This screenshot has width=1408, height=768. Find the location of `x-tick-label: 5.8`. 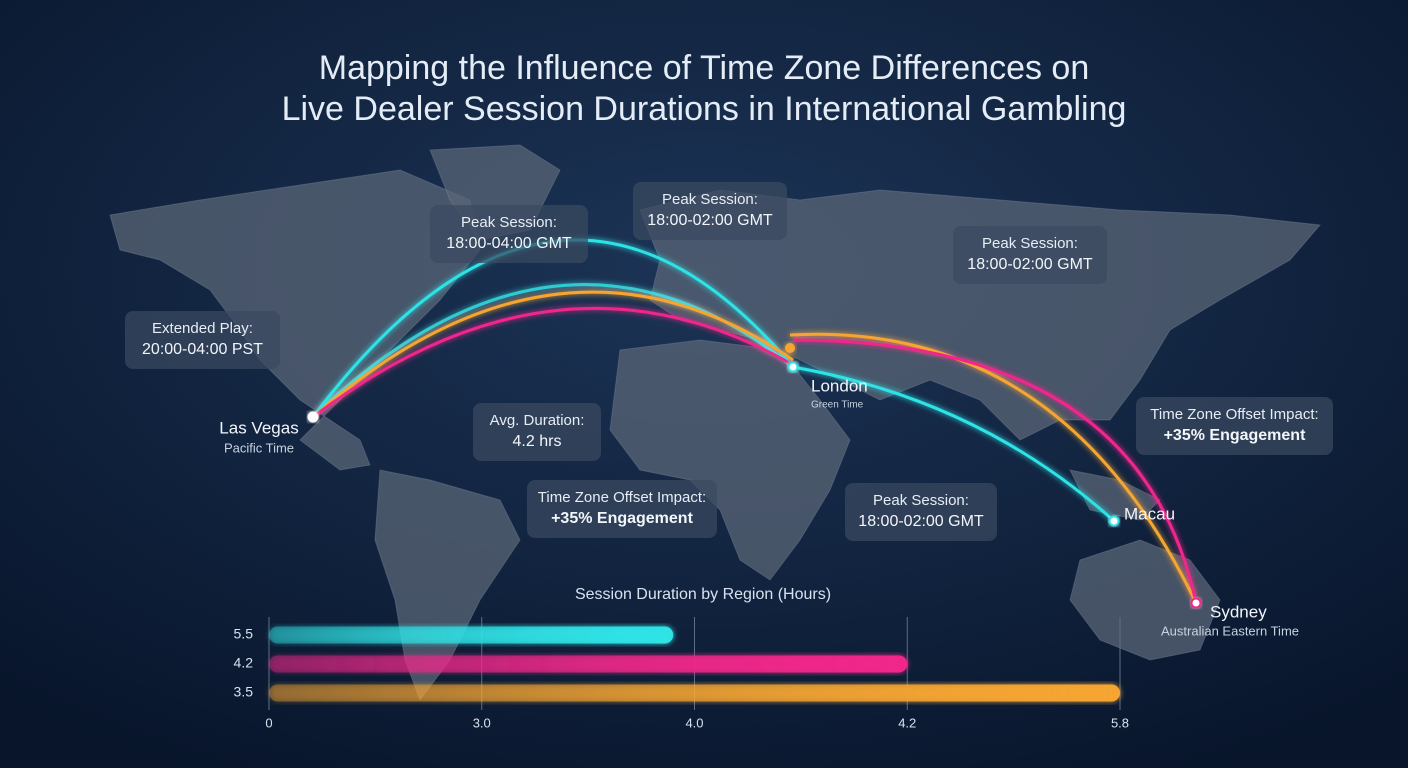

x-tick-label: 5.8 is located at coordinates (1120, 722).